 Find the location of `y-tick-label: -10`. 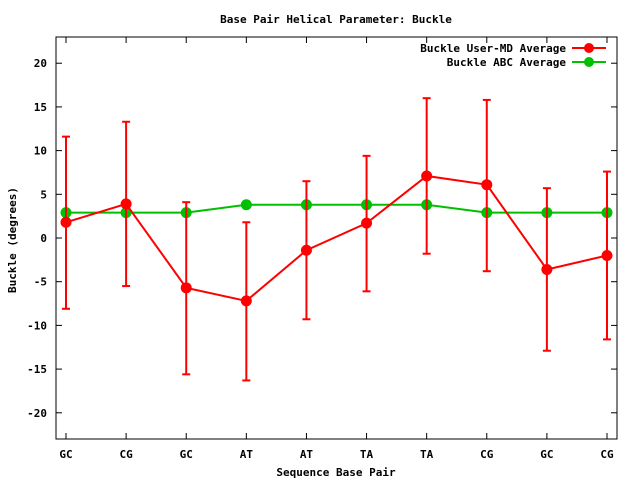

y-tick-label: -10 is located at coordinates (37, 325).